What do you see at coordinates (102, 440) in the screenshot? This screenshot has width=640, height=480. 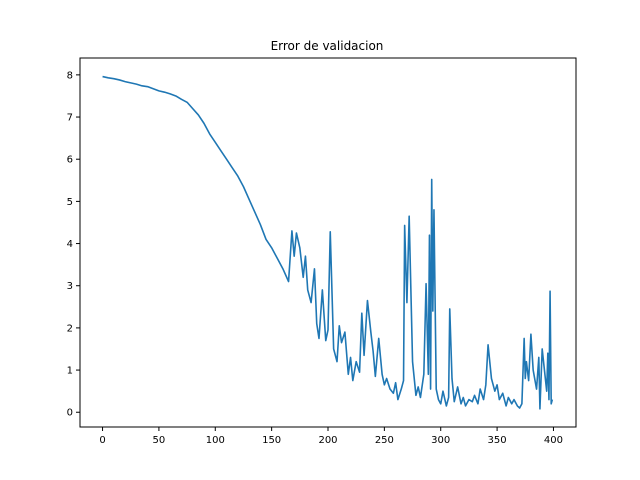 I see `x-tick-label: 0` at bounding box center [102, 440].